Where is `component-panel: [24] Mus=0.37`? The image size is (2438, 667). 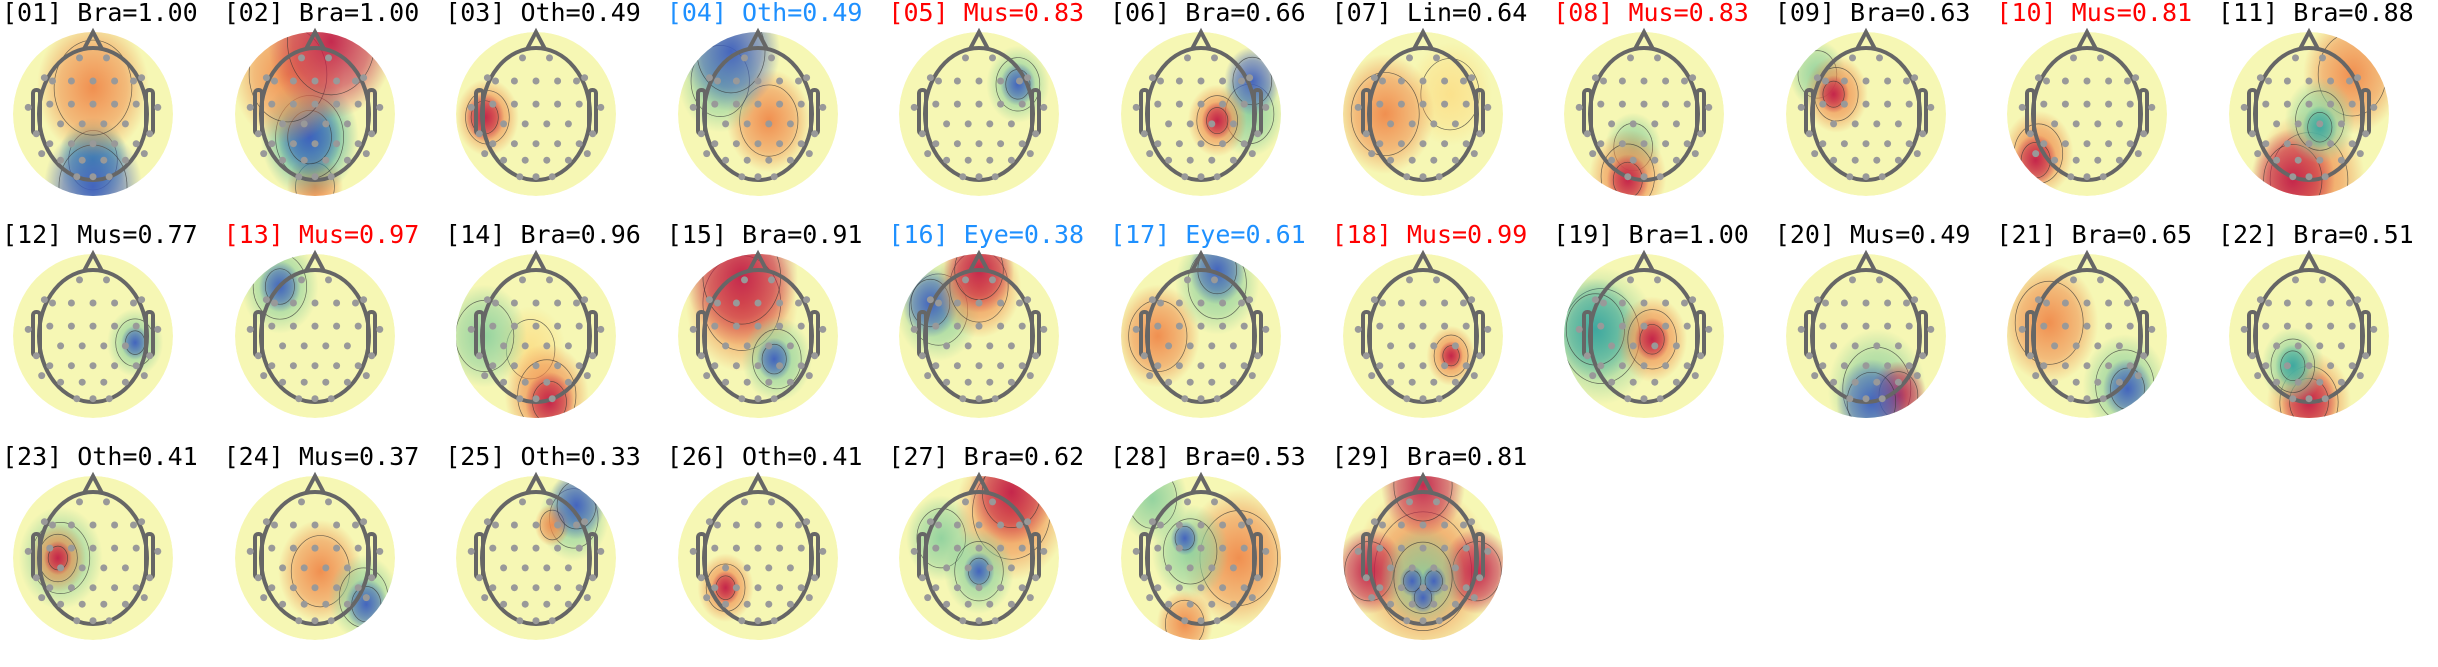
component-panel: [24] Mus=0.37 is located at coordinates (333, 554).